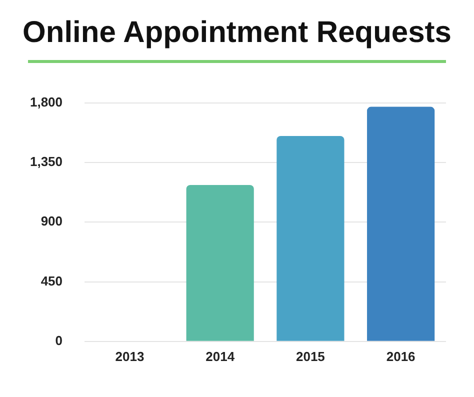 The image size is (474, 397). Describe the element at coordinates (310, 356) in the screenshot. I see `x-tick-label: 2015` at that location.